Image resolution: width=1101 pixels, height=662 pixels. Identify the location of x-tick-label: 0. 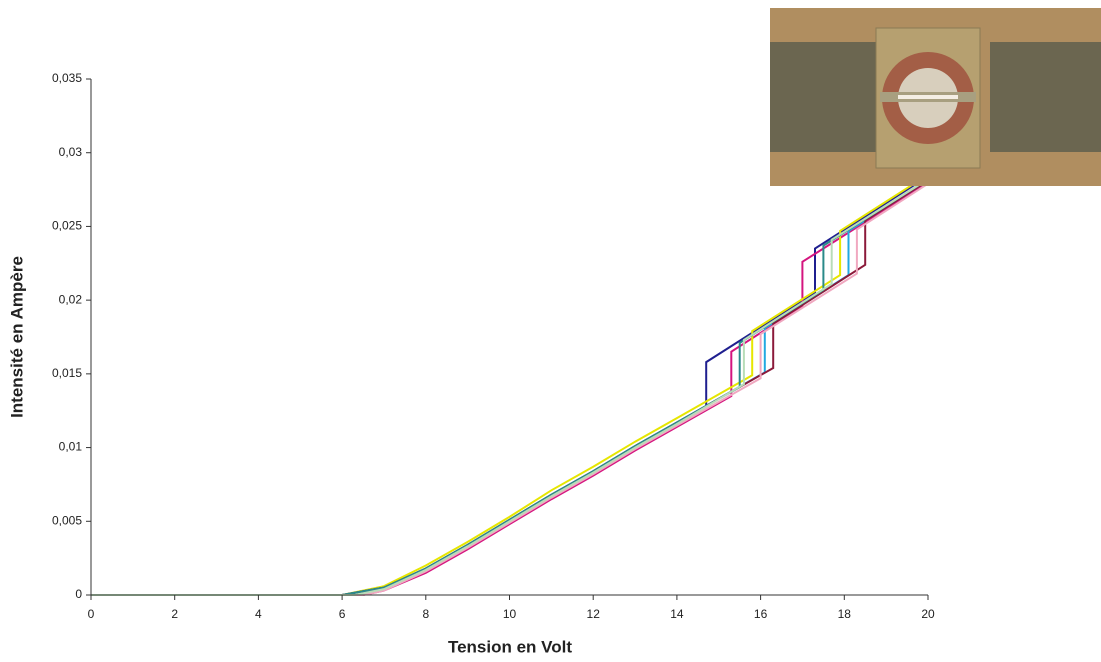
(91, 614).